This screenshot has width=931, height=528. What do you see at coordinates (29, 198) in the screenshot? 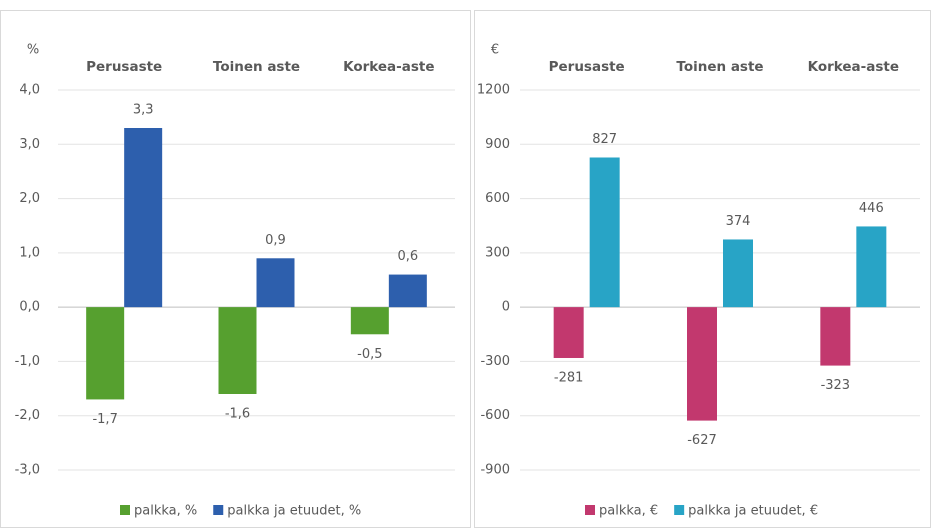
I see `y-tick-label: 2,0` at bounding box center [29, 198].